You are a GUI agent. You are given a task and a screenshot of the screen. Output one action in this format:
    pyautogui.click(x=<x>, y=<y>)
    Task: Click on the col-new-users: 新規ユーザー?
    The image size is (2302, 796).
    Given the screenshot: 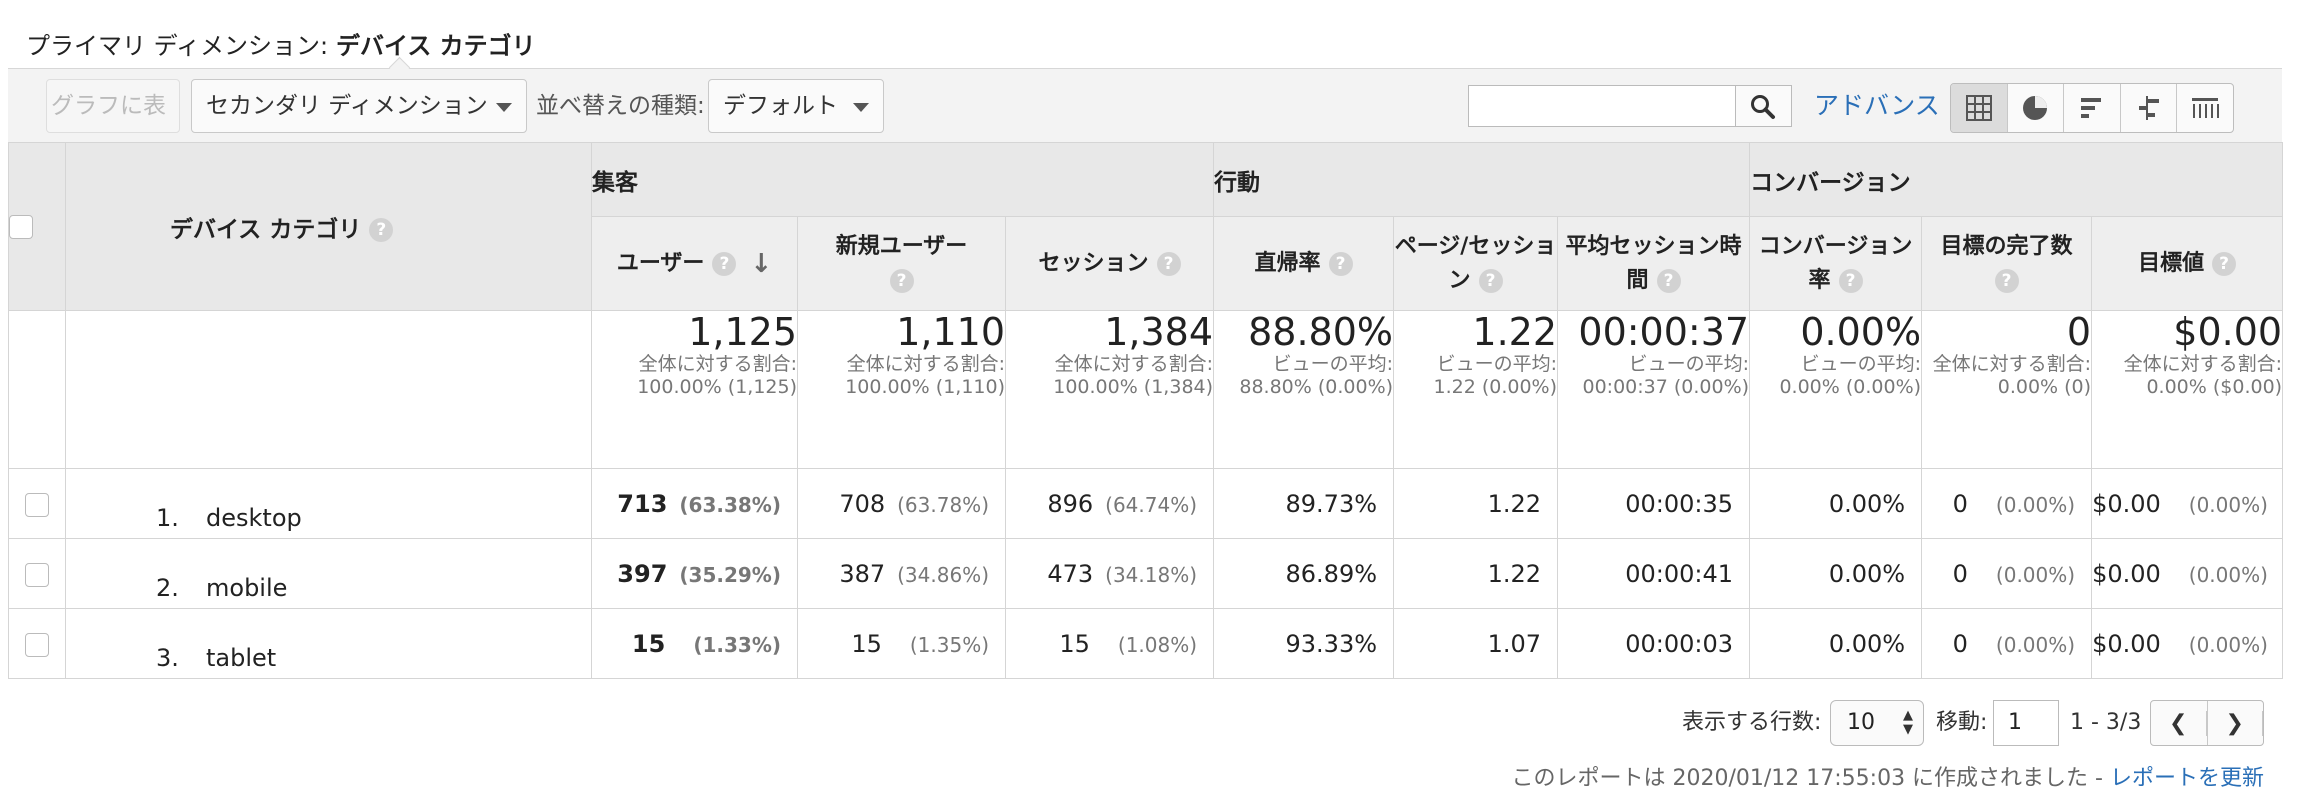 What is the action you would take?
    pyautogui.click(x=901, y=263)
    